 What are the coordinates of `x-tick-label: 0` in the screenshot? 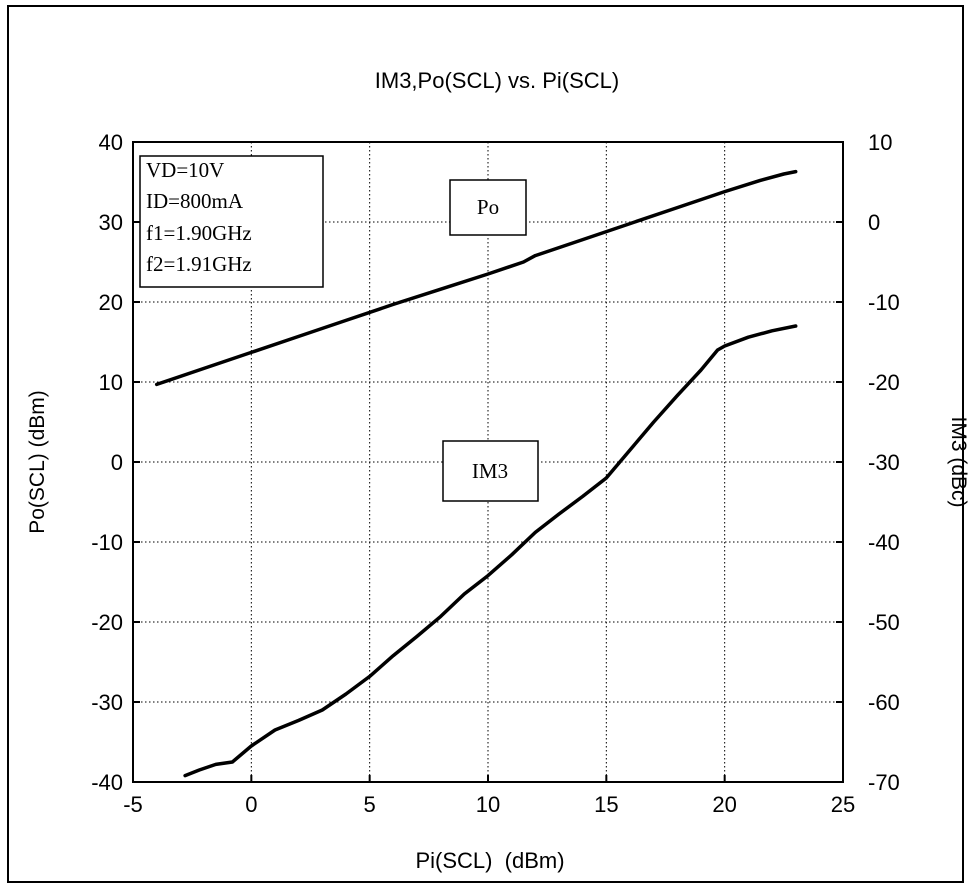 It's located at (251, 804).